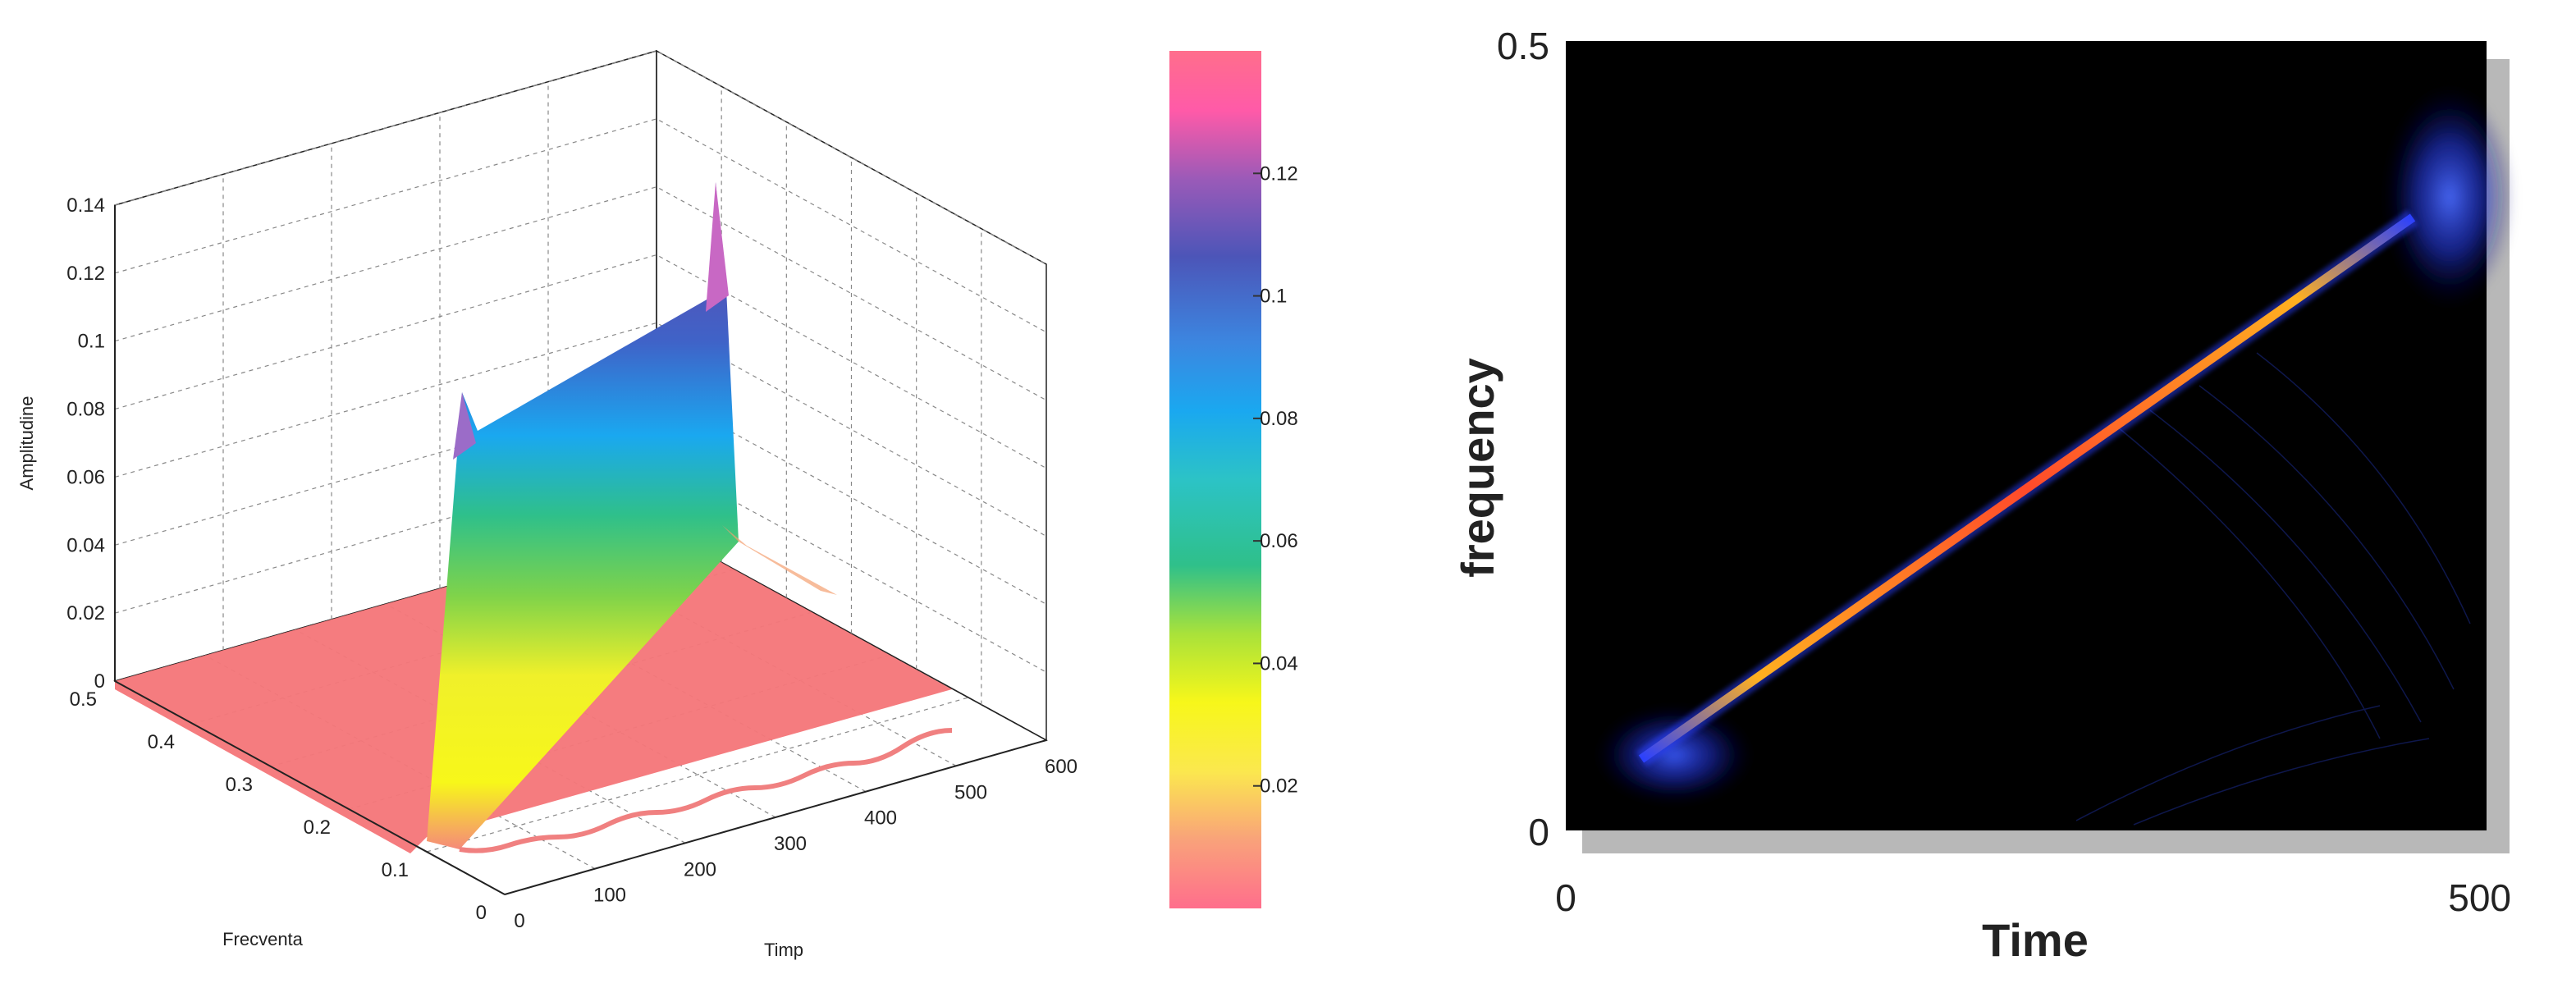  I want to click on freq-axis-label: Frecventa, so click(263, 939).